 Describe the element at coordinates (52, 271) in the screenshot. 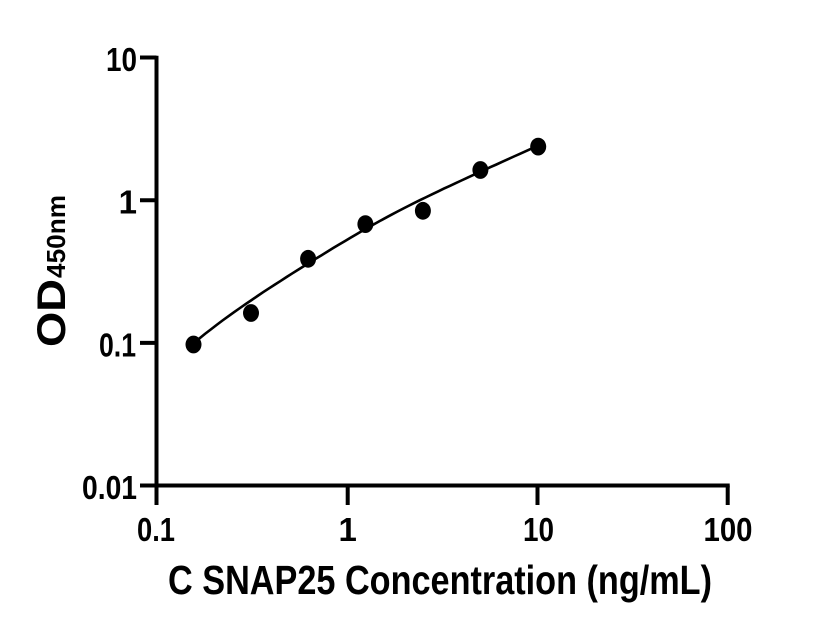

I see `svg-text: OD450nm` at that location.